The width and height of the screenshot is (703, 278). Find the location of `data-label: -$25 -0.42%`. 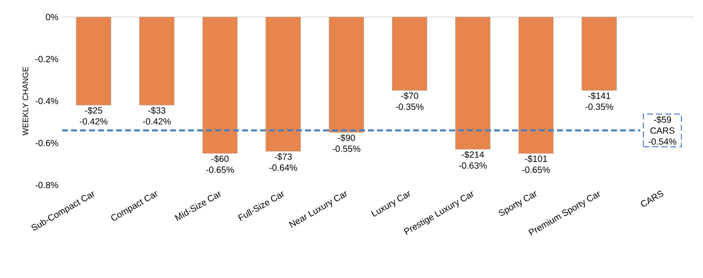

data-label: -$25 -0.42% is located at coordinates (94, 115).